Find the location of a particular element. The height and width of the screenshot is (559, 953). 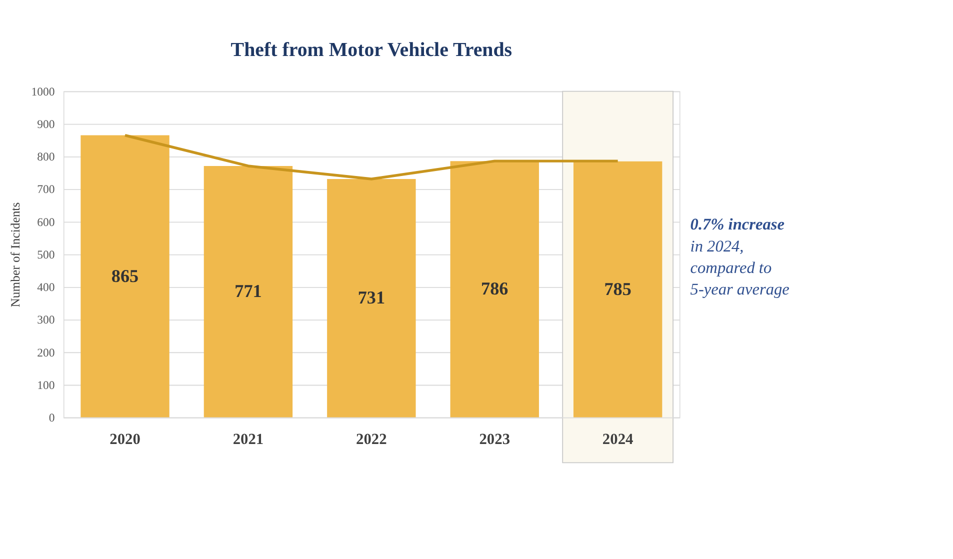

y-tick-label: 400 is located at coordinates (46, 287).